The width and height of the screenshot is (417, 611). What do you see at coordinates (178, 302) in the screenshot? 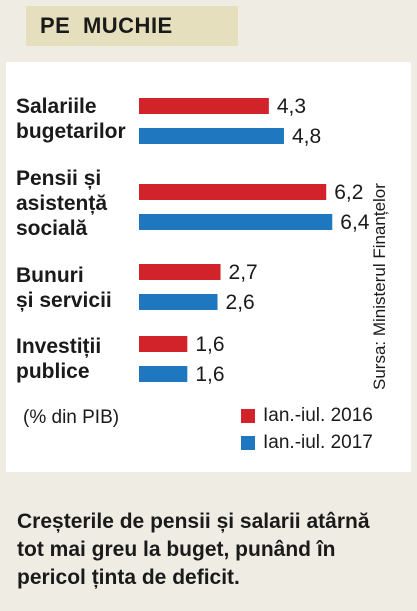
I see `bar-bunuri-servicii-2017` at bounding box center [178, 302].